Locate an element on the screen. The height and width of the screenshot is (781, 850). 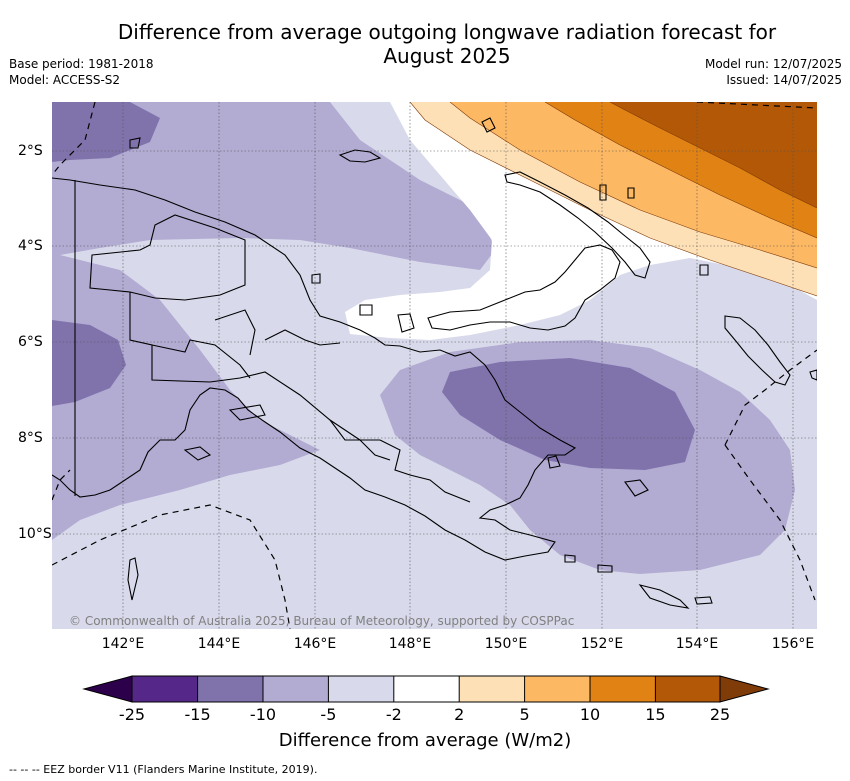
lon-tick-label: 142°E is located at coordinates (123, 644).